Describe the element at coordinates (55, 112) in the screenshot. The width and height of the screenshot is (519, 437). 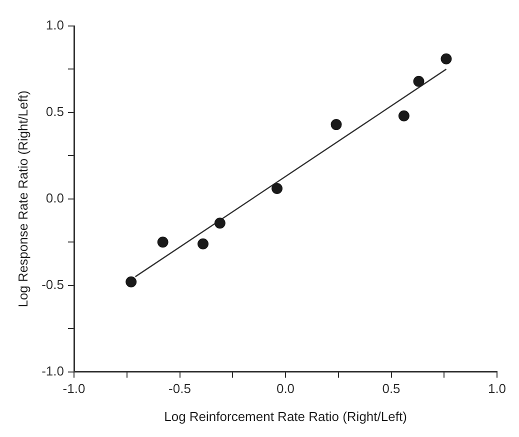
I see `y-tick-label: 0.5` at that location.